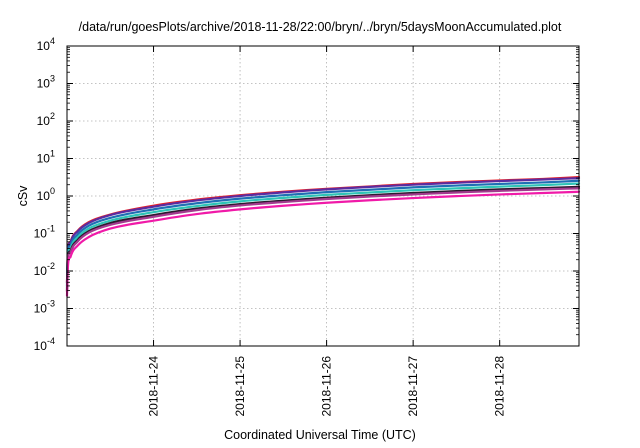  Describe the element at coordinates (154, 386) in the screenshot. I see `x-tick-label: 2018-11-24` at that location.